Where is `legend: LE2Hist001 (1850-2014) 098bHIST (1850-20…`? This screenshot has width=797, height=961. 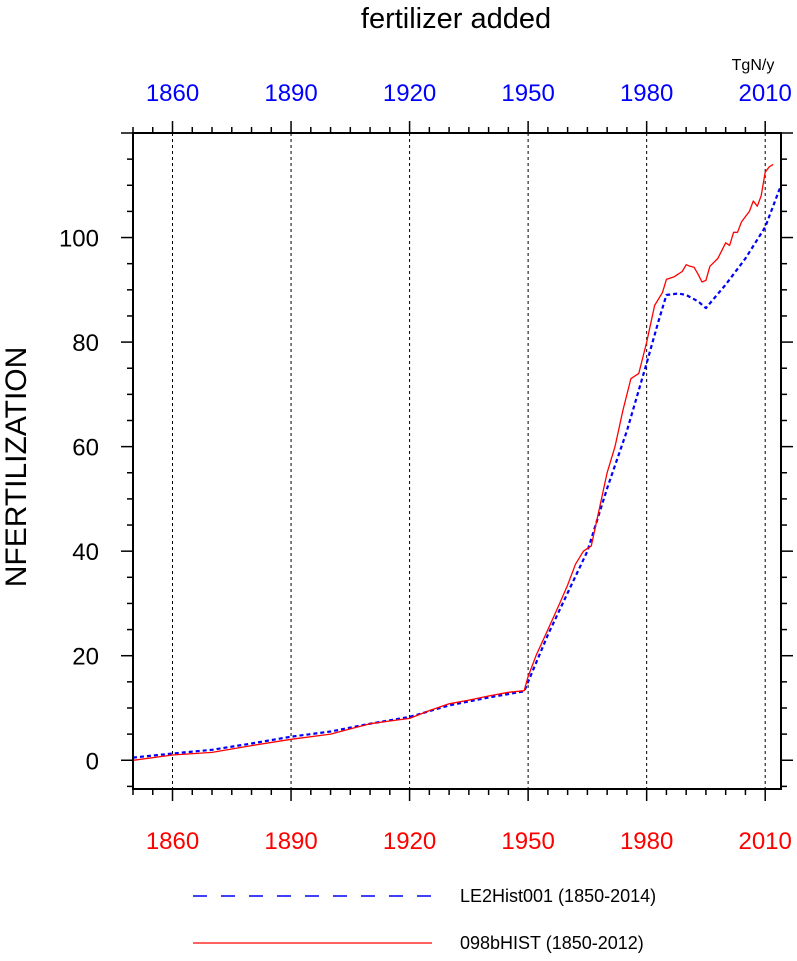 legend: LE2Hist001 (1850-2014) 098bHIST (1850-20… is located at coordinates (424, 919).